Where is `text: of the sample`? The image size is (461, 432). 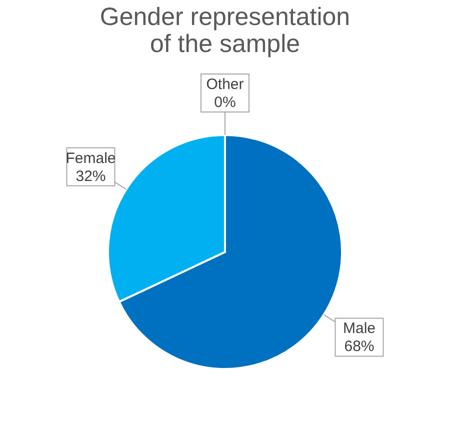
text: of the sample is located at coordinates (225, 44).